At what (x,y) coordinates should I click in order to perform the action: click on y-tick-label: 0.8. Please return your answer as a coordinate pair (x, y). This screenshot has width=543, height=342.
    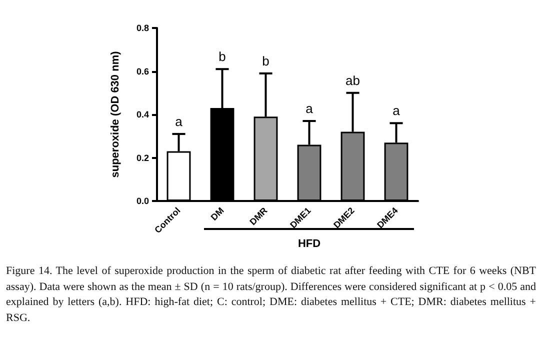
    Looking at the image, I should click on (142, 28).